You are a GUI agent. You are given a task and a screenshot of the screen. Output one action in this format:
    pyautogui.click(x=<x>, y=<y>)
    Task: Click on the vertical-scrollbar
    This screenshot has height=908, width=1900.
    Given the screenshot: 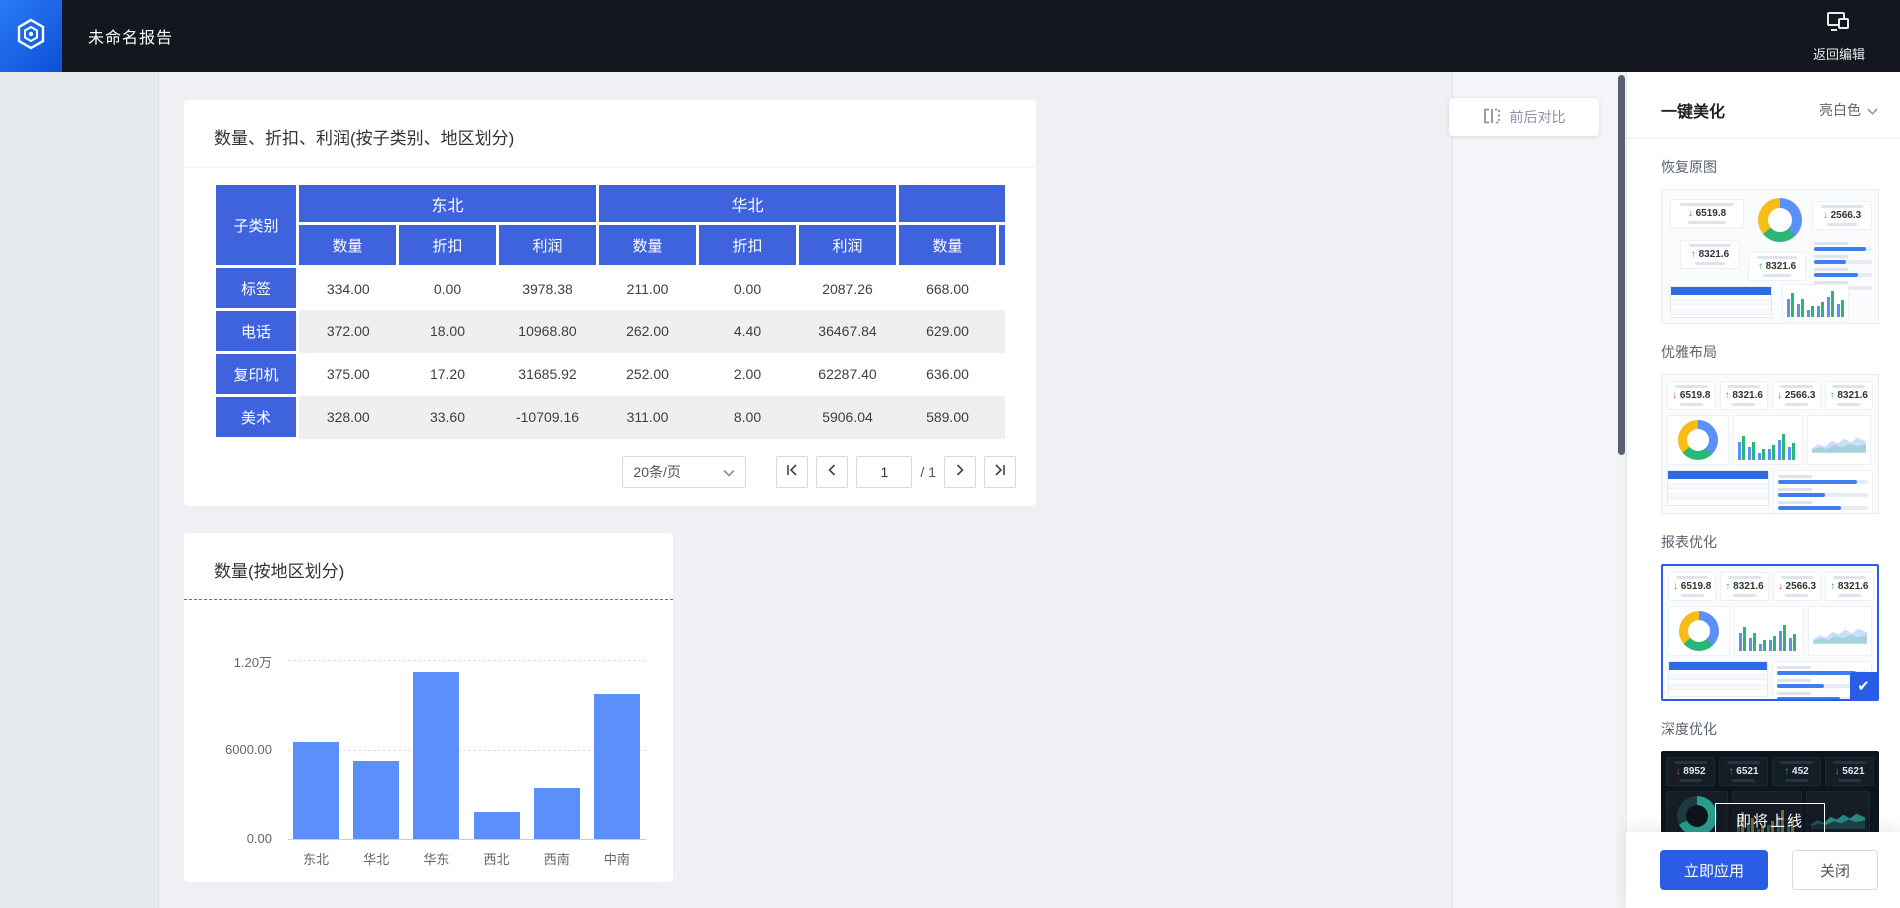 What is the action you would take?
    pyautogui.click(x=1621, y=490)
    